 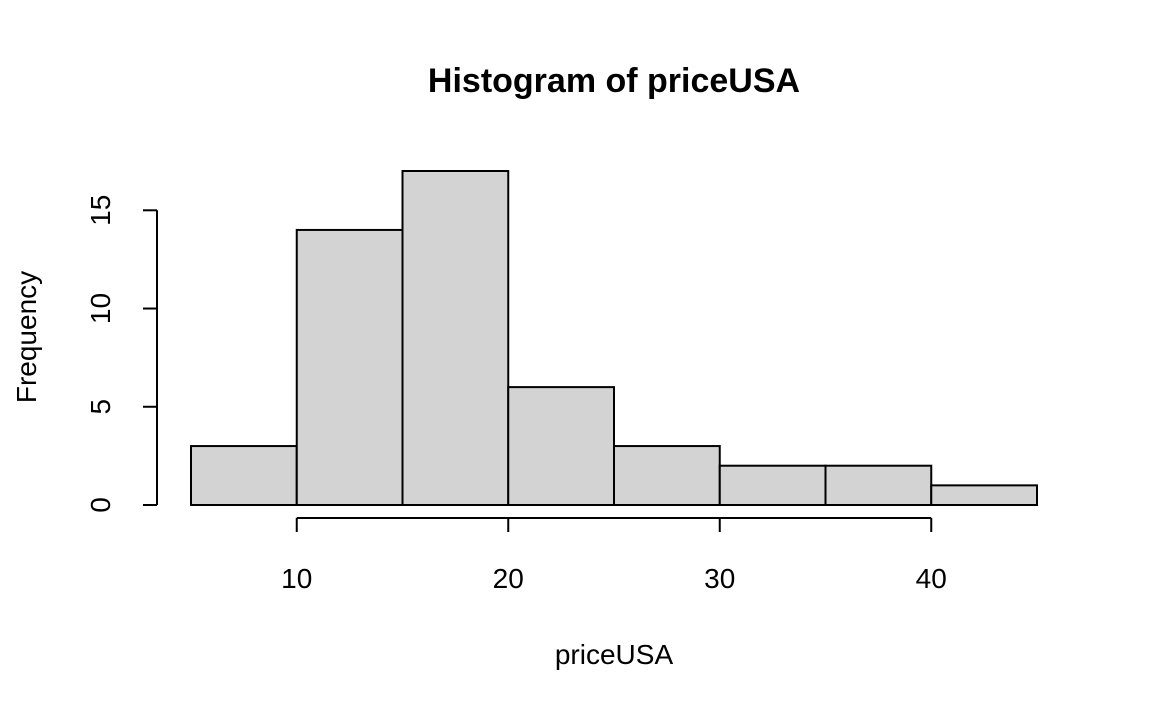 I want to click on x-axis-label: priceUSA, so click(x=614, y=654).